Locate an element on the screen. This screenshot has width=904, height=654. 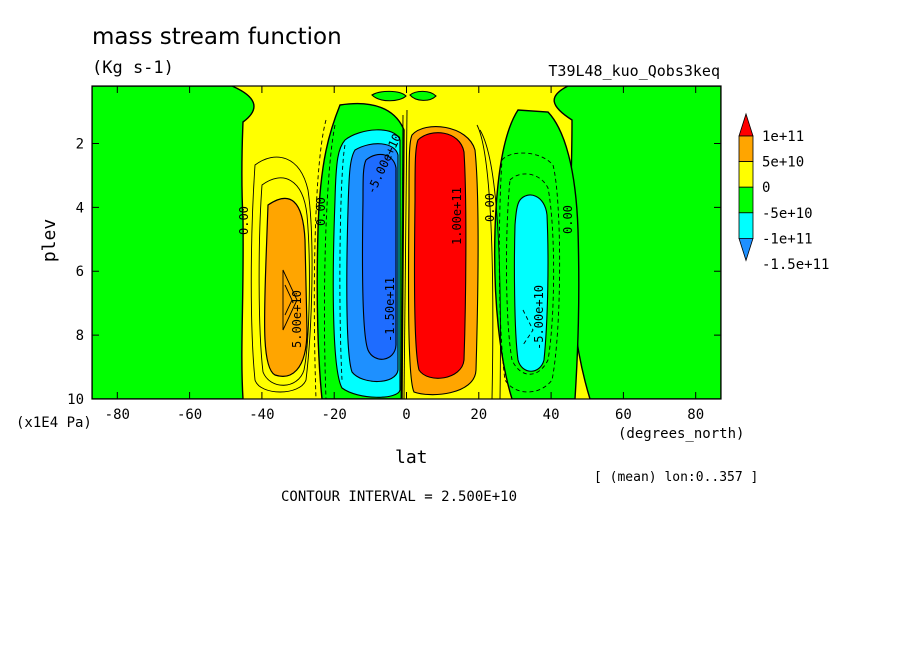
x-tick-label: -40 is located at coordinates (261, 415).